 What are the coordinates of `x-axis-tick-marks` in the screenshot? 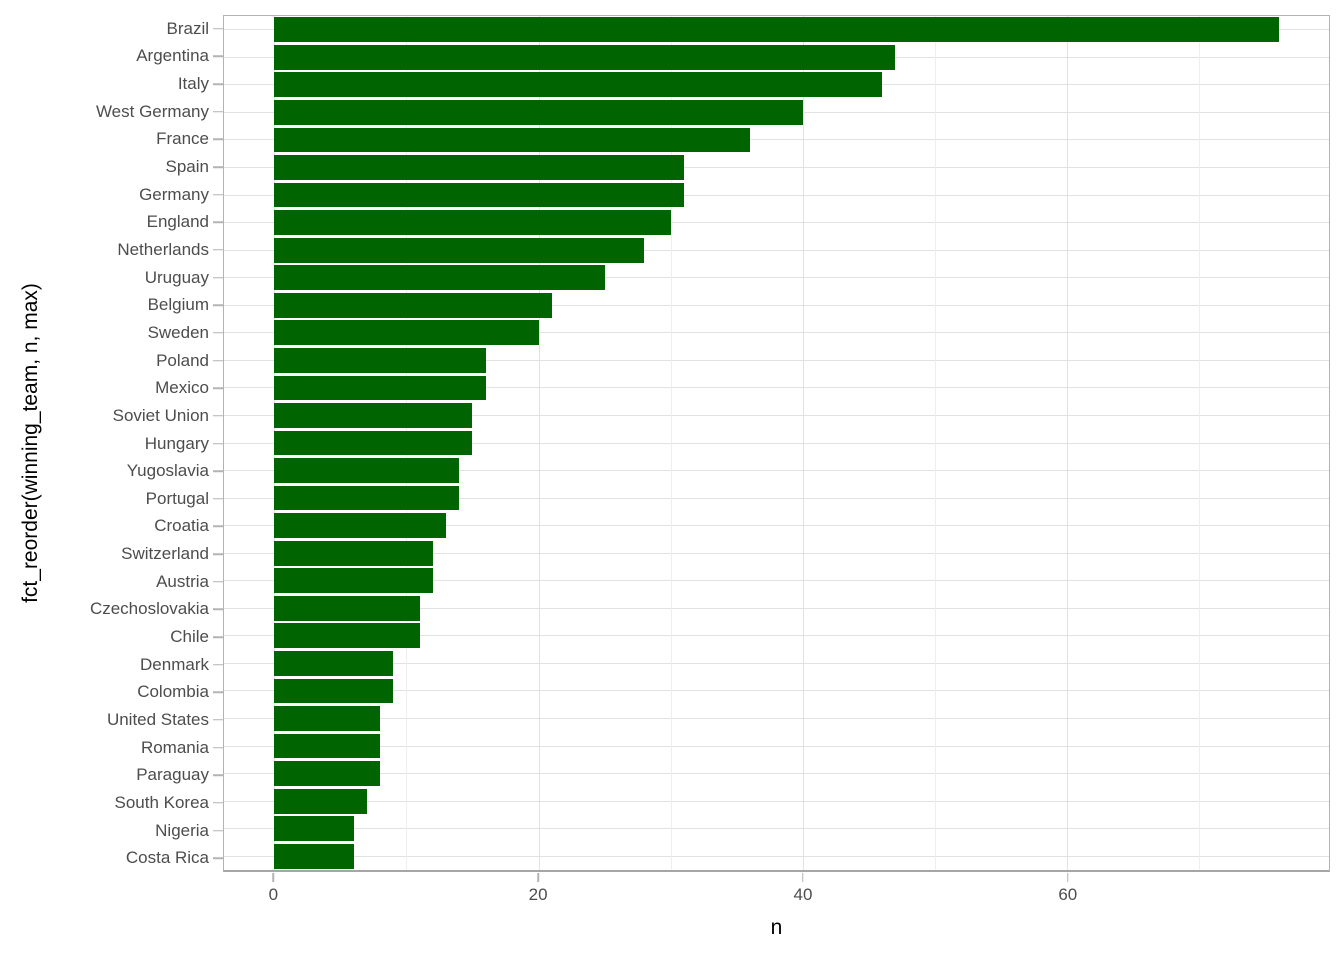 It's located at (776, 877).